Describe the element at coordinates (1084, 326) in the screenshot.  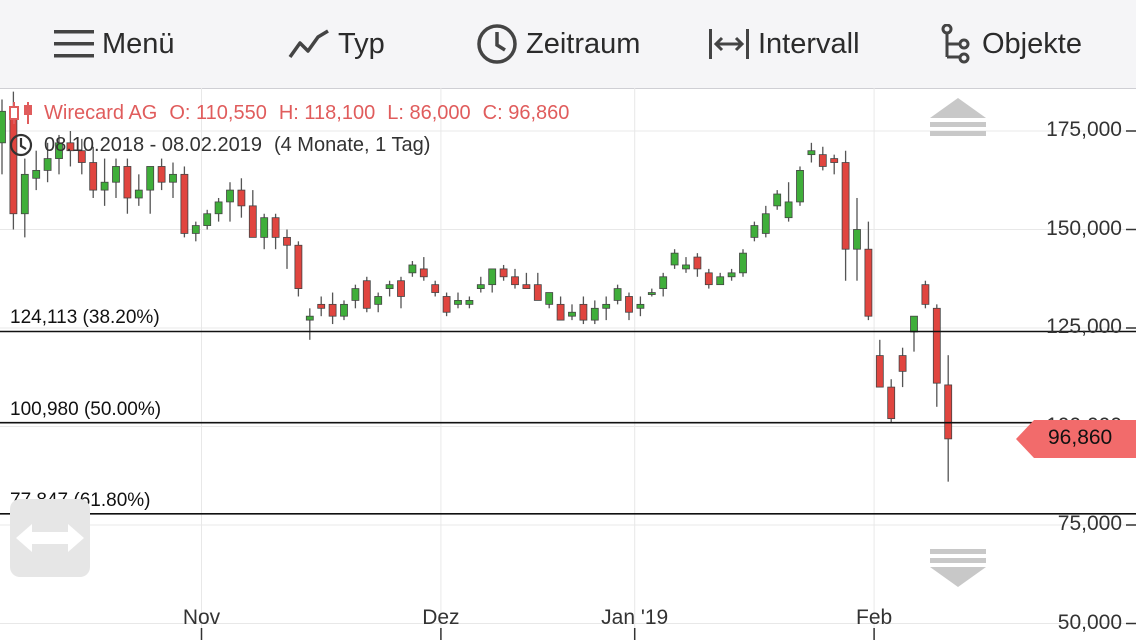
I see `y-tick-label: 125,000` at that location.